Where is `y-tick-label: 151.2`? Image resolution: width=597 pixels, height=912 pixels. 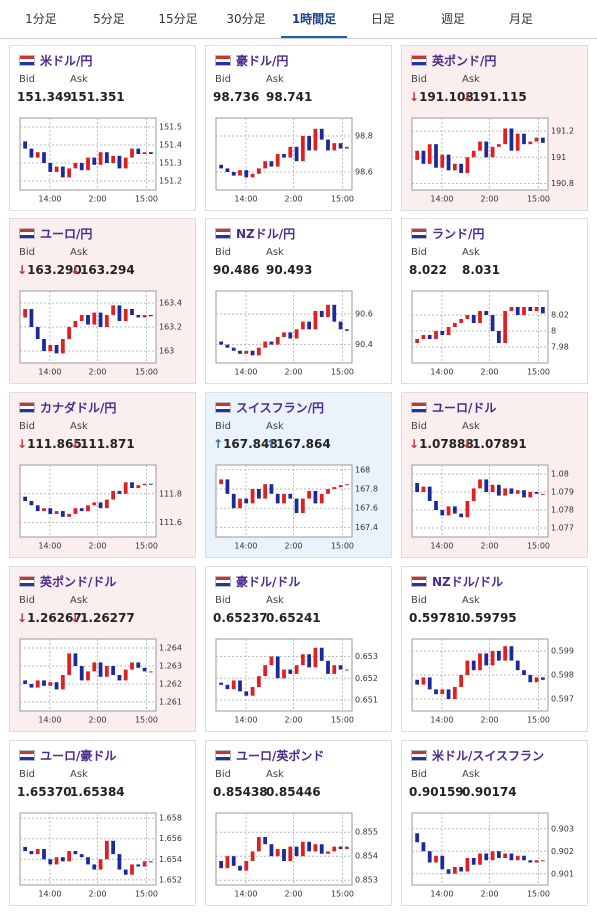 y-tick-label: 151.2 is located at coordinates (170, 181).